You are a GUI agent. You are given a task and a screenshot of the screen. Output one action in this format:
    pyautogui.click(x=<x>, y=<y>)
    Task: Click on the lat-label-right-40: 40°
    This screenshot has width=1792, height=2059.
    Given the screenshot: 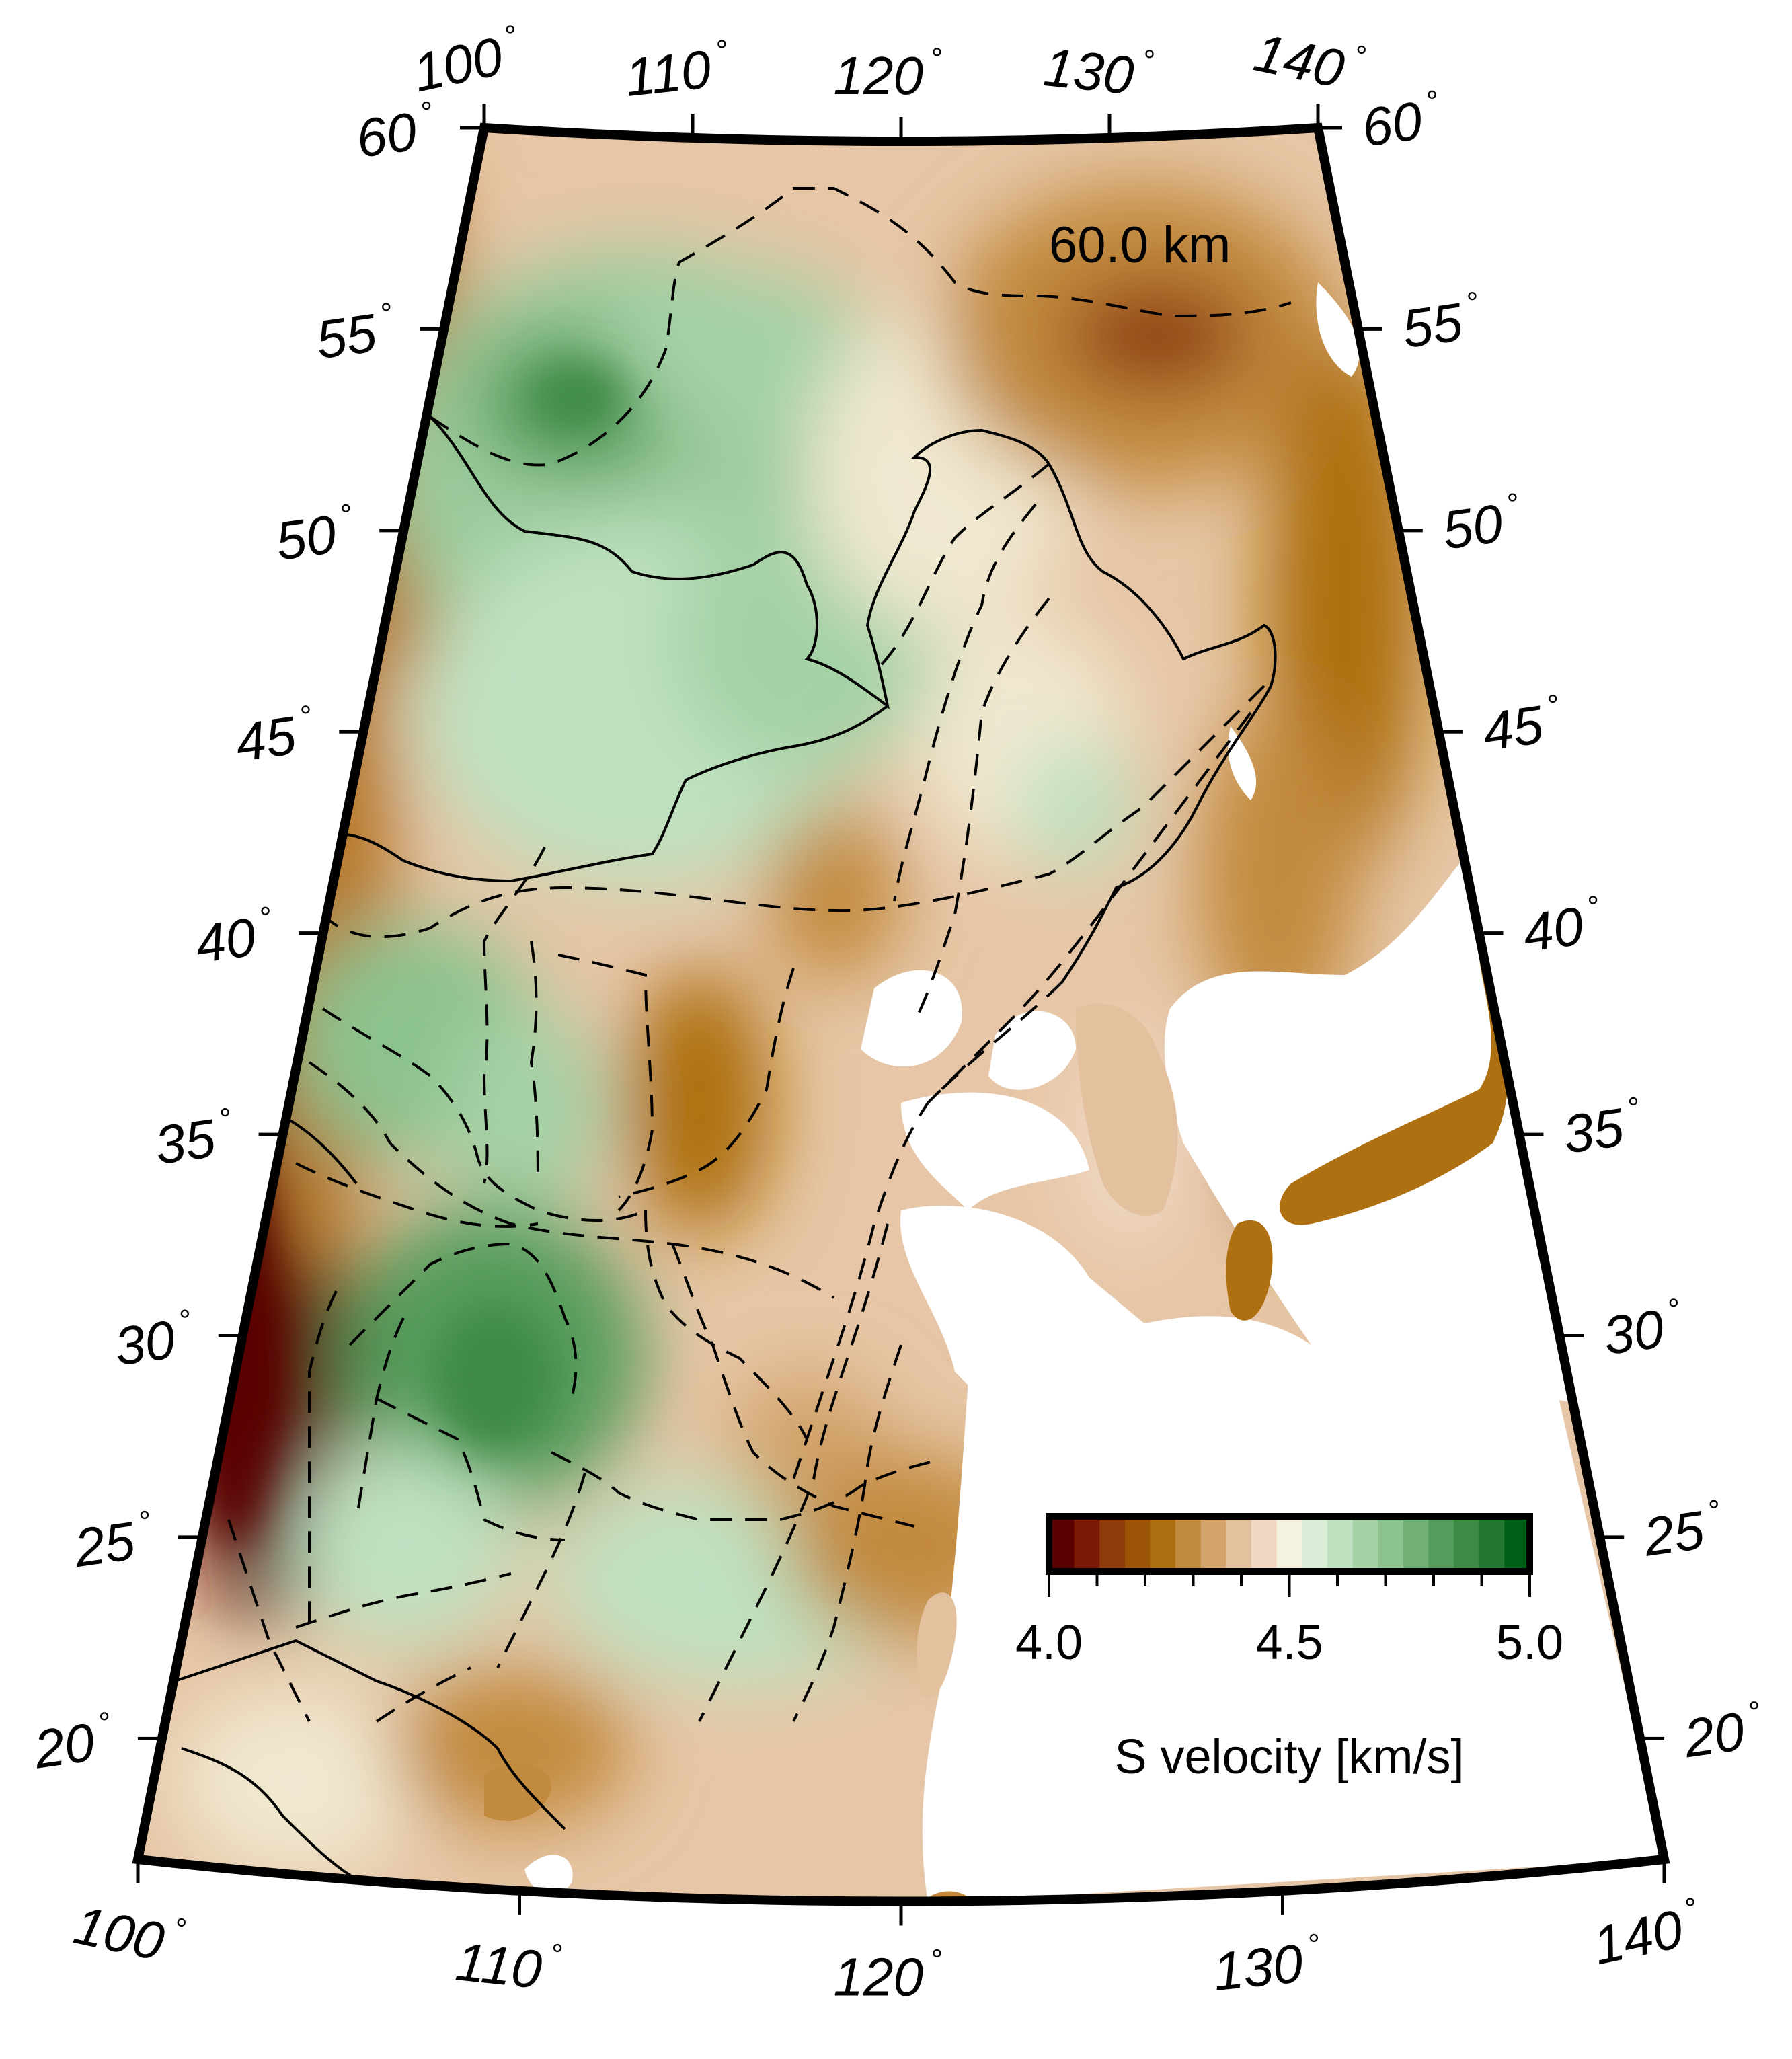 What is the action you would take?
    pyautogui.click(x=1563, y=926)
    